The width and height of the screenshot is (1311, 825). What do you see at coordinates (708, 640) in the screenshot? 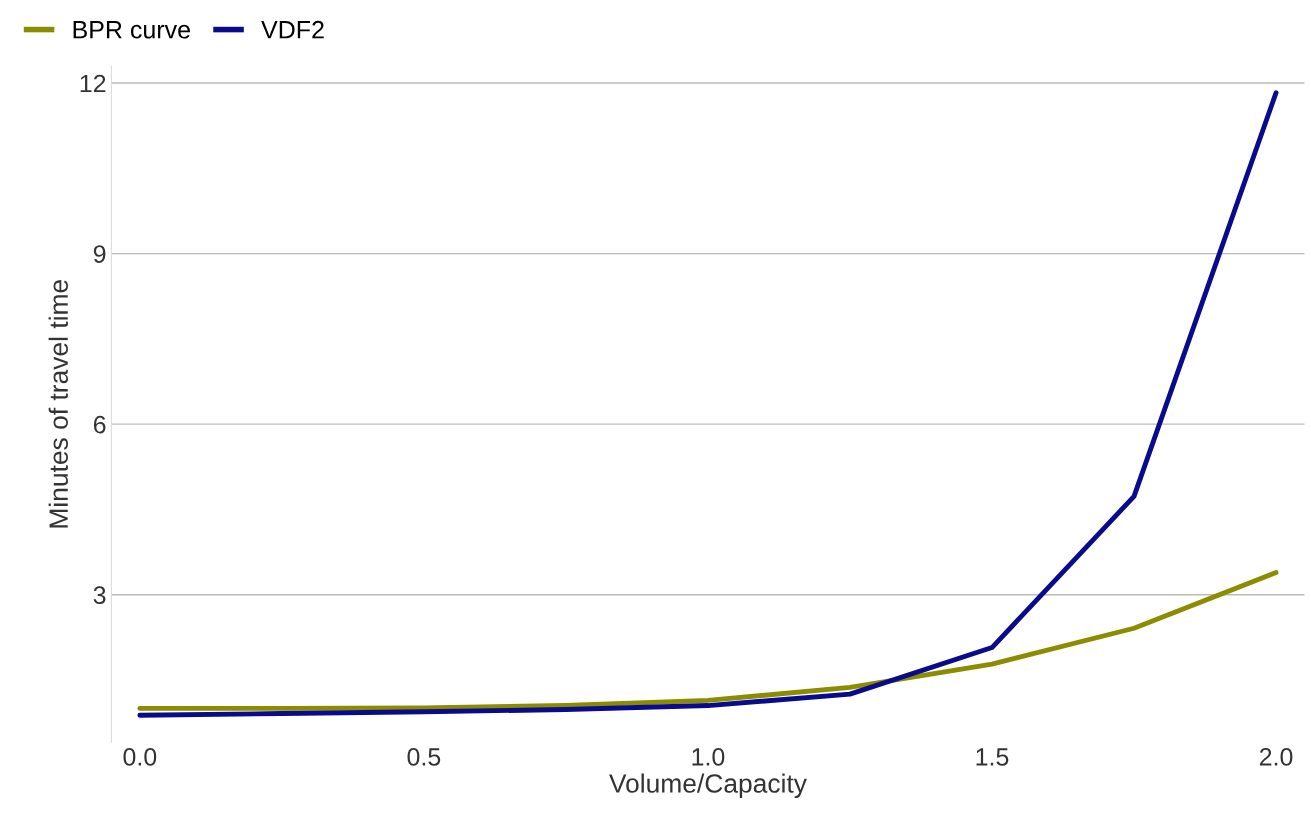
I see `line-series` at bounding box center [708, 640].